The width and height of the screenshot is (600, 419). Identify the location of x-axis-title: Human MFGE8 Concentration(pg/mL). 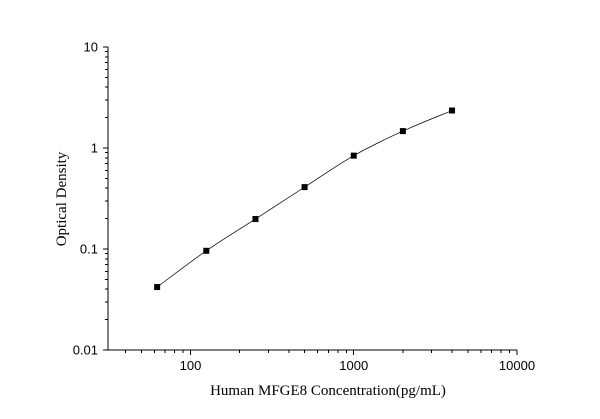
(328, 391).